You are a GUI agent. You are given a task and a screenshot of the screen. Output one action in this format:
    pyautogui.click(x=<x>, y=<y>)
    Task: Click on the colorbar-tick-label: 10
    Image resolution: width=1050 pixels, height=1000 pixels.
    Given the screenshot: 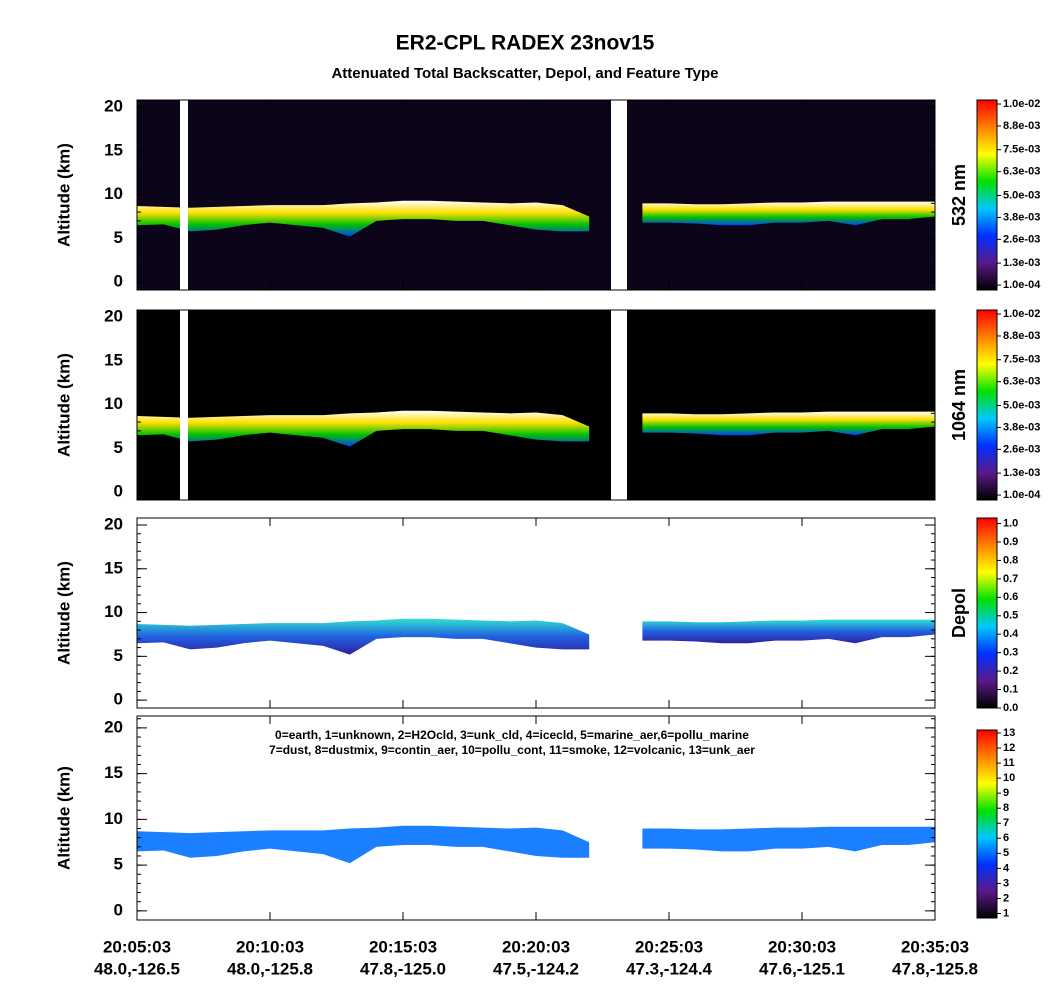 What is the action you would take?
    pyautogui.click(x=1009, y=778)
    